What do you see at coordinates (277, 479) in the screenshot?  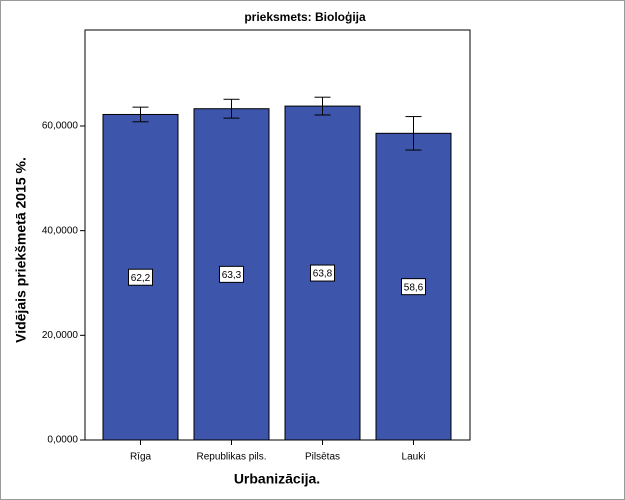 I see `x-axis-label: Urbanizācija.` at bounding box center [277, 479].